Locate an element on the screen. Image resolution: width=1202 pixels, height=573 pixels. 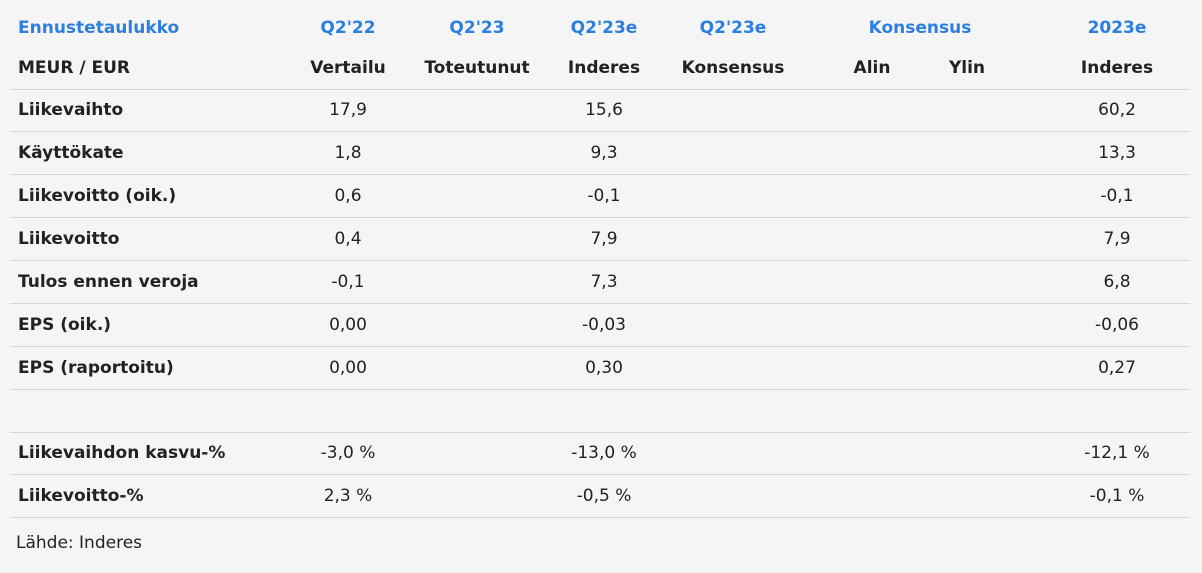
header-cell: MEUR / EUR is located at coordinates (74, 68).